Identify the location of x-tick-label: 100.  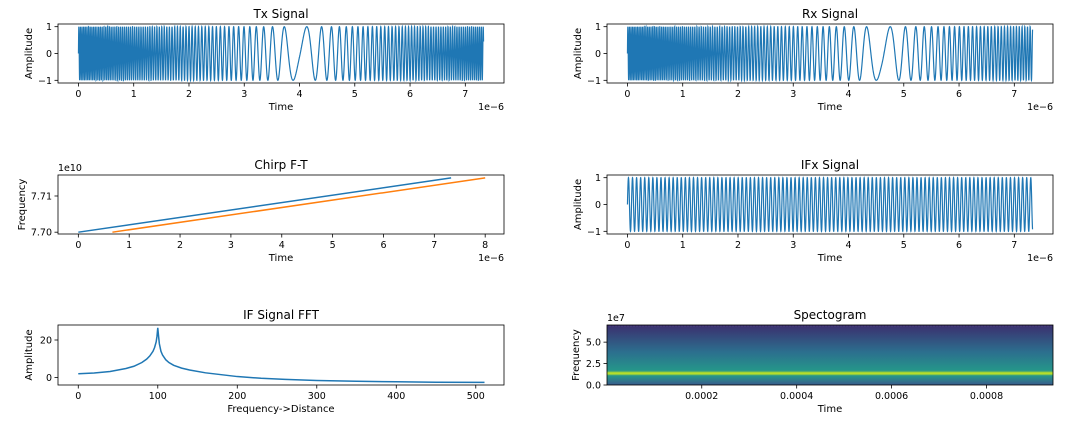
(158, 396).